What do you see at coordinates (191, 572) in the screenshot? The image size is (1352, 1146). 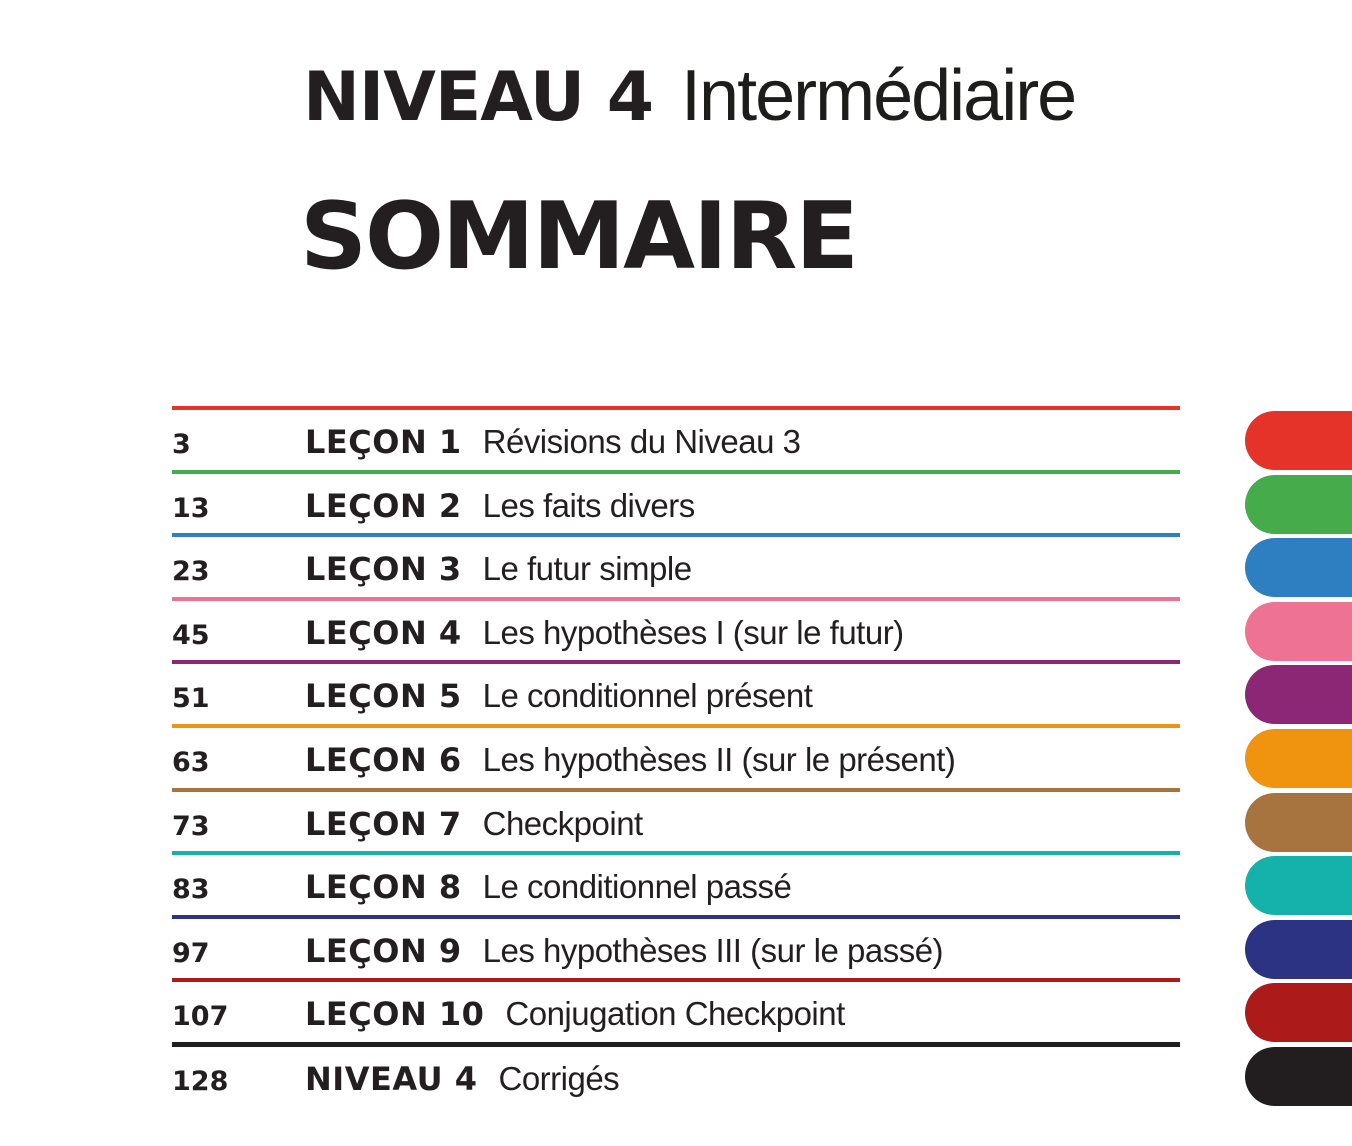 I see `page-number: 23` at bounding box center [191, 572].